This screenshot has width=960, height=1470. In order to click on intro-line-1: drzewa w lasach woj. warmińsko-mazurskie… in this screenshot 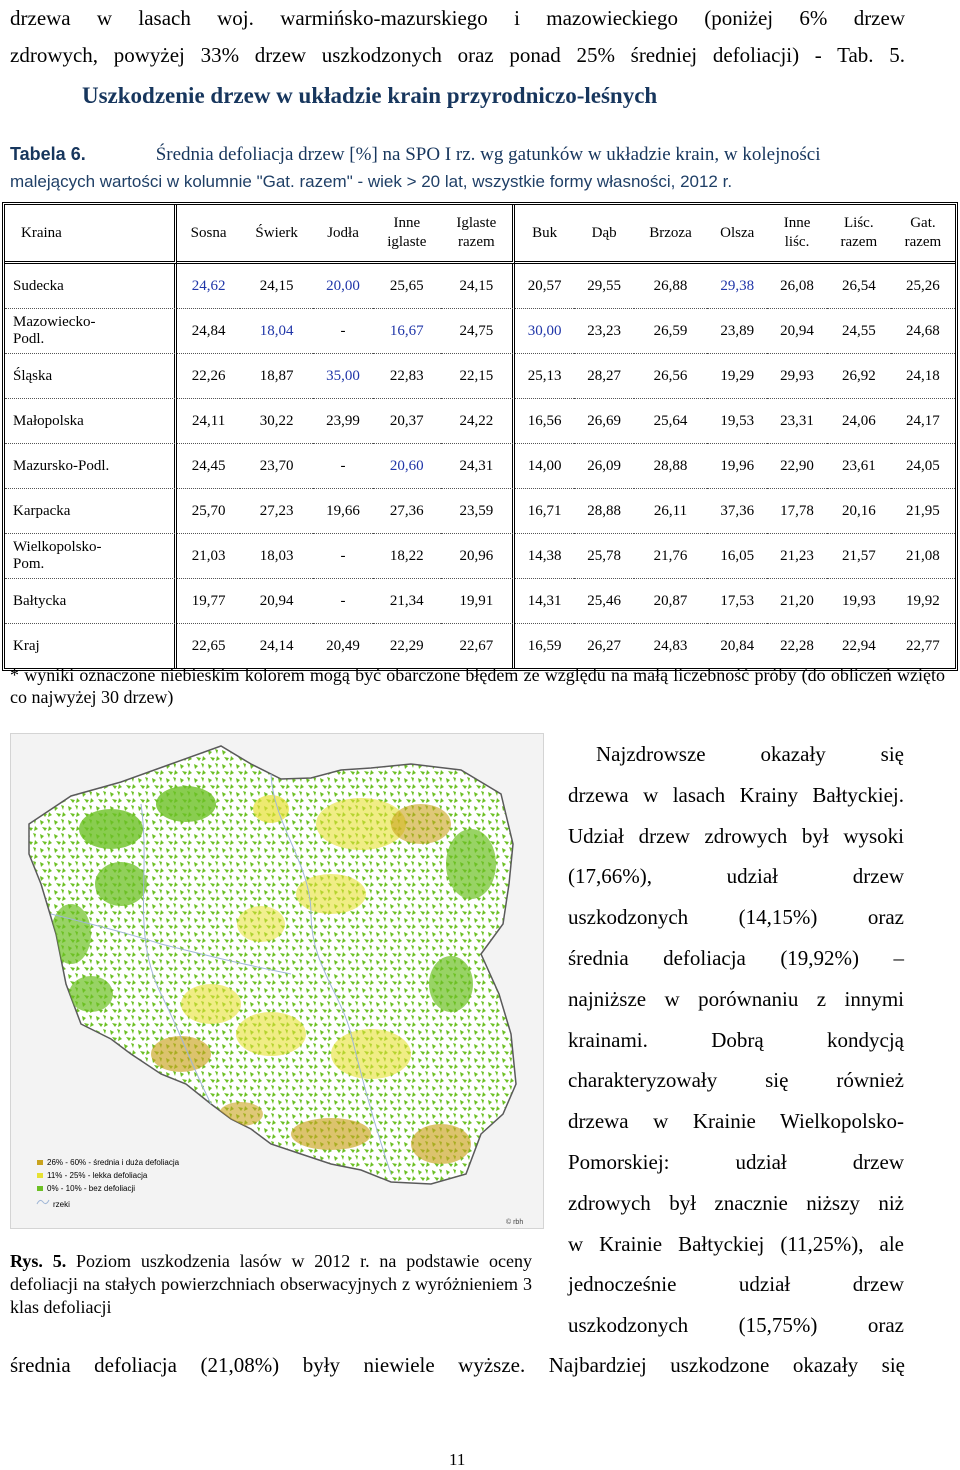, I will do `click(457, 18)`.